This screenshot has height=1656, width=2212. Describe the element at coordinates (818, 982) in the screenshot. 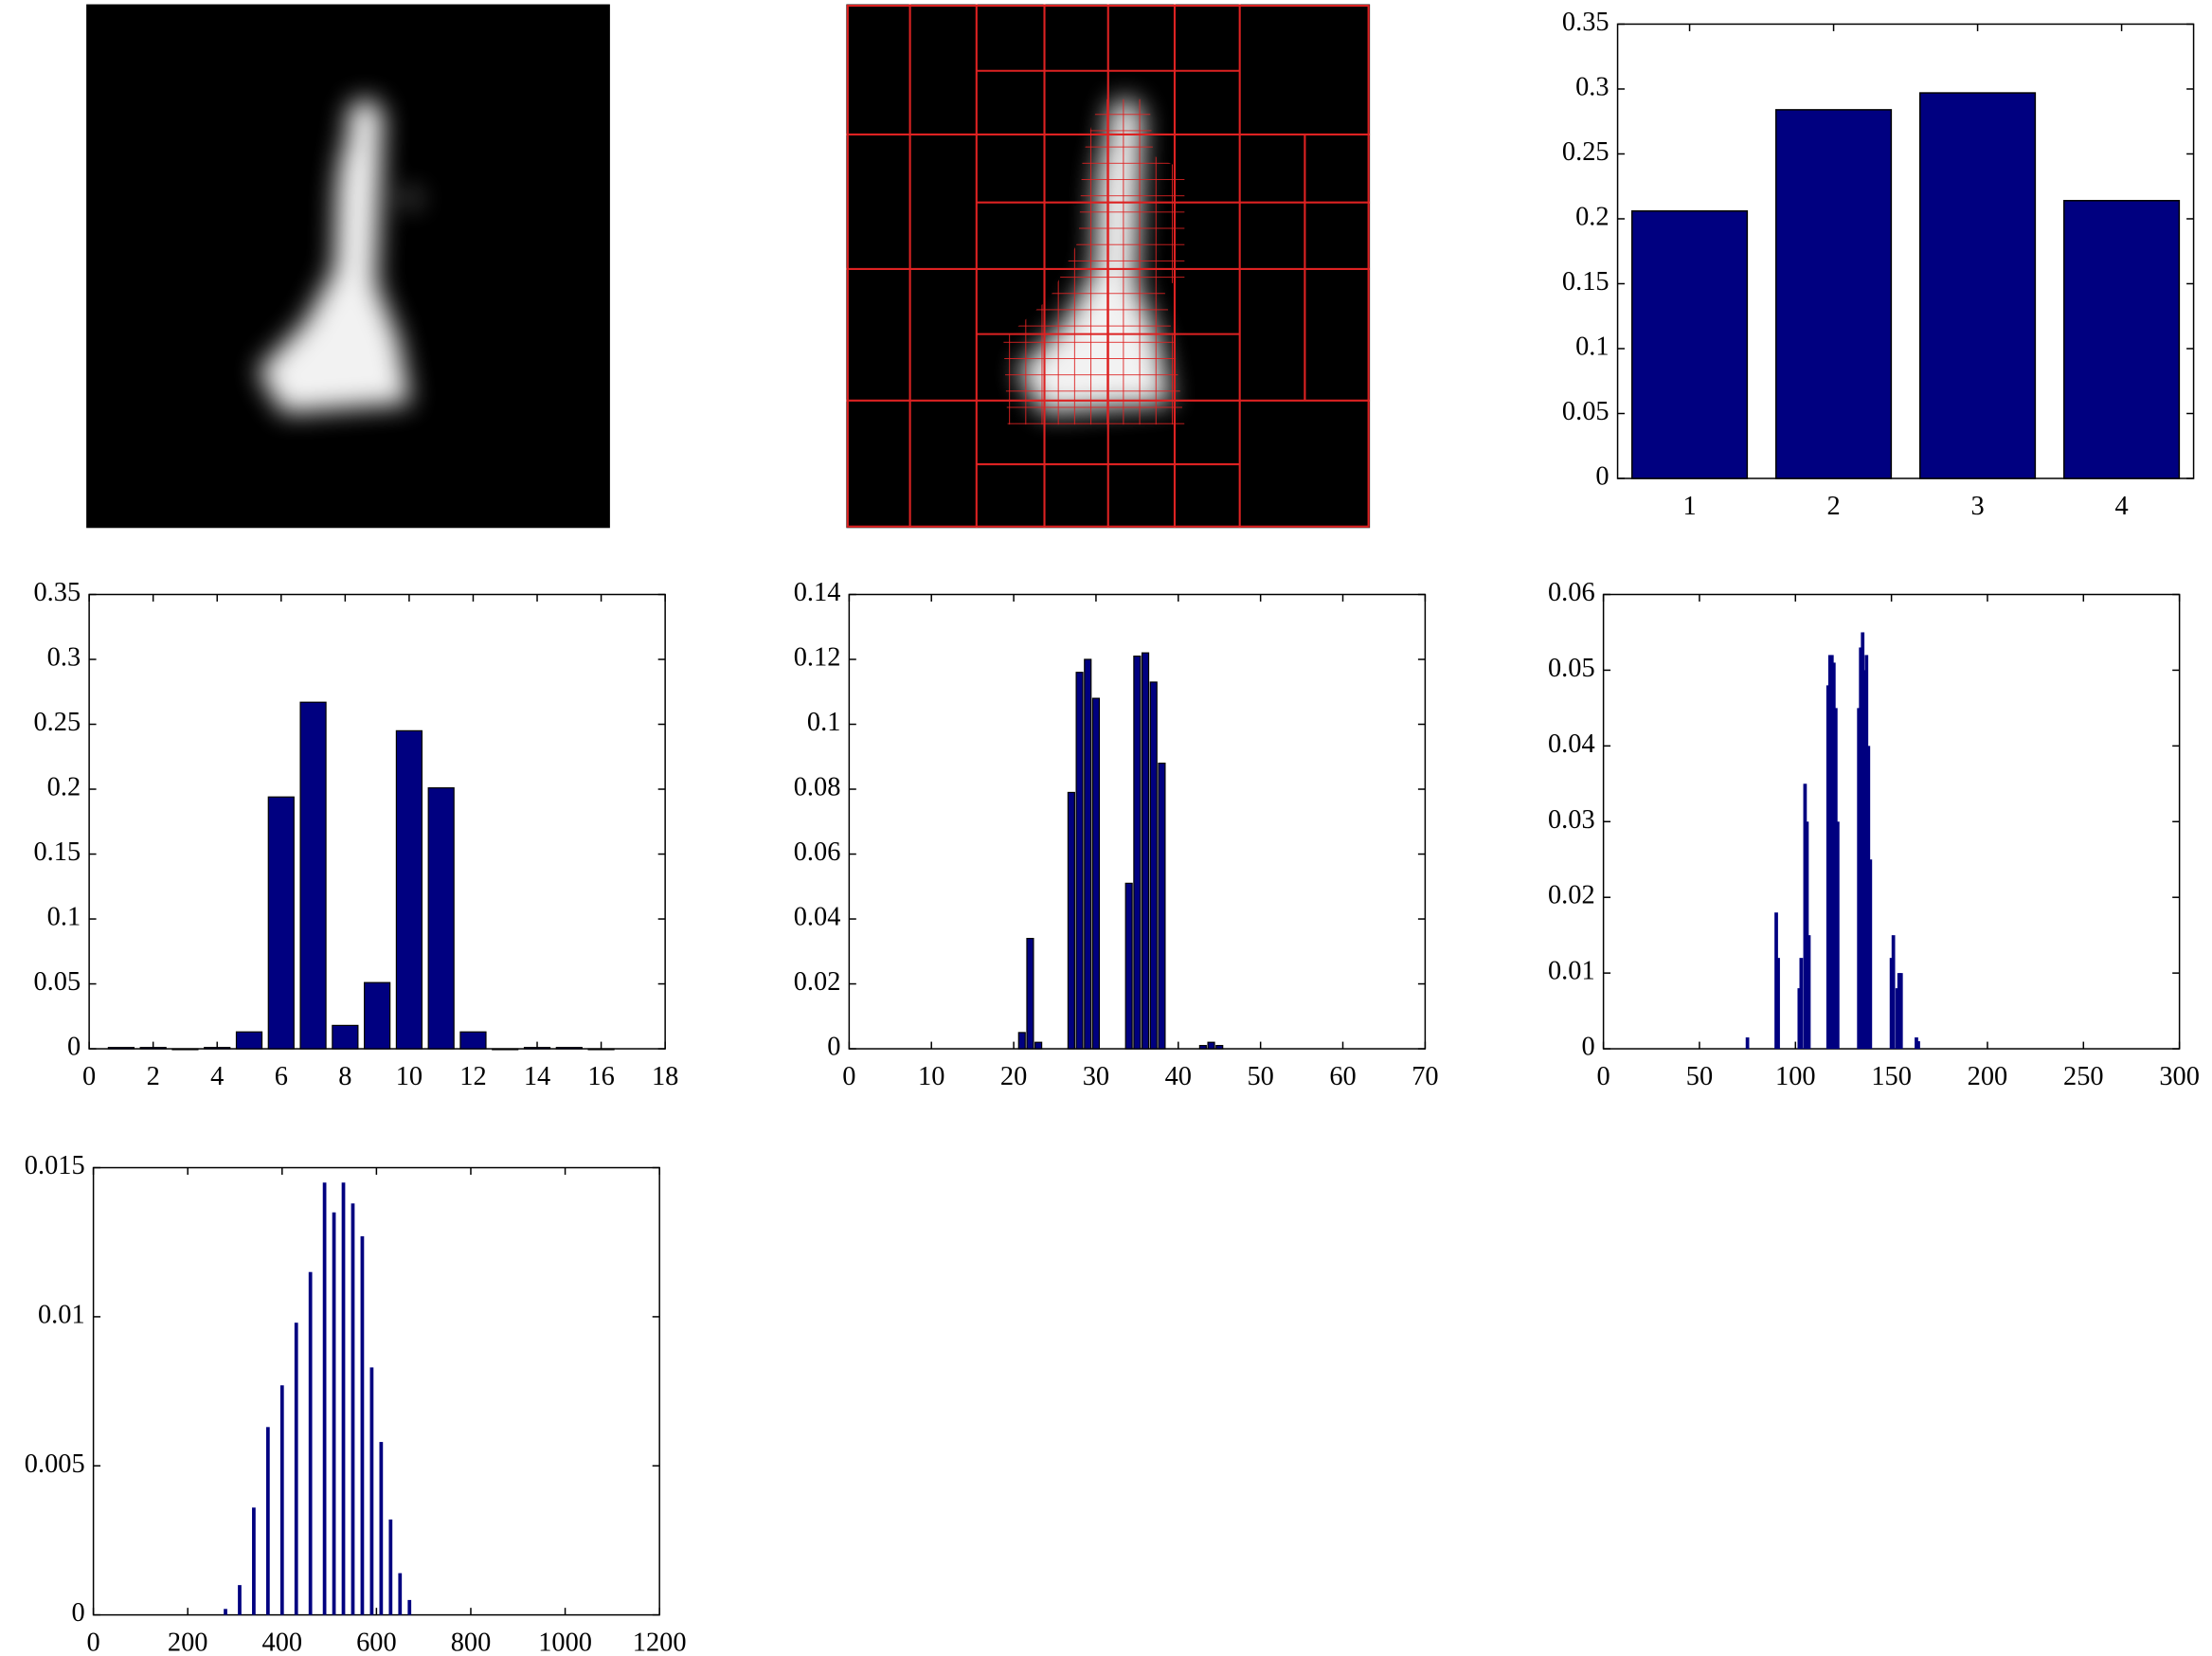

I see `y-tick-label: 0.02` at that location.